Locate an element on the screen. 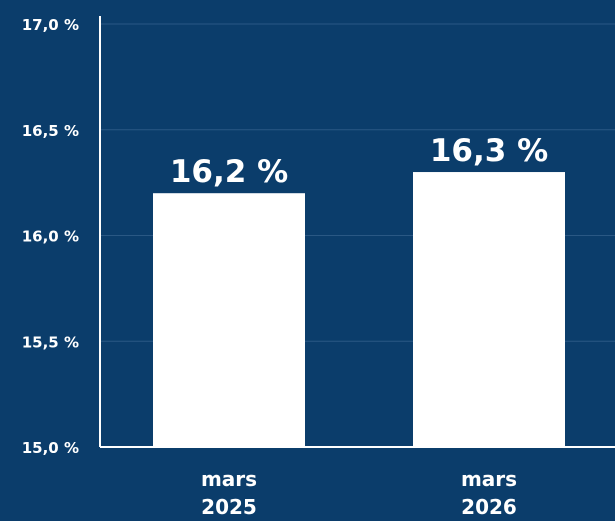 This screenshot has height=521, width=615. y-tick-label: 16,0 % is located at coordinates (50, 237).